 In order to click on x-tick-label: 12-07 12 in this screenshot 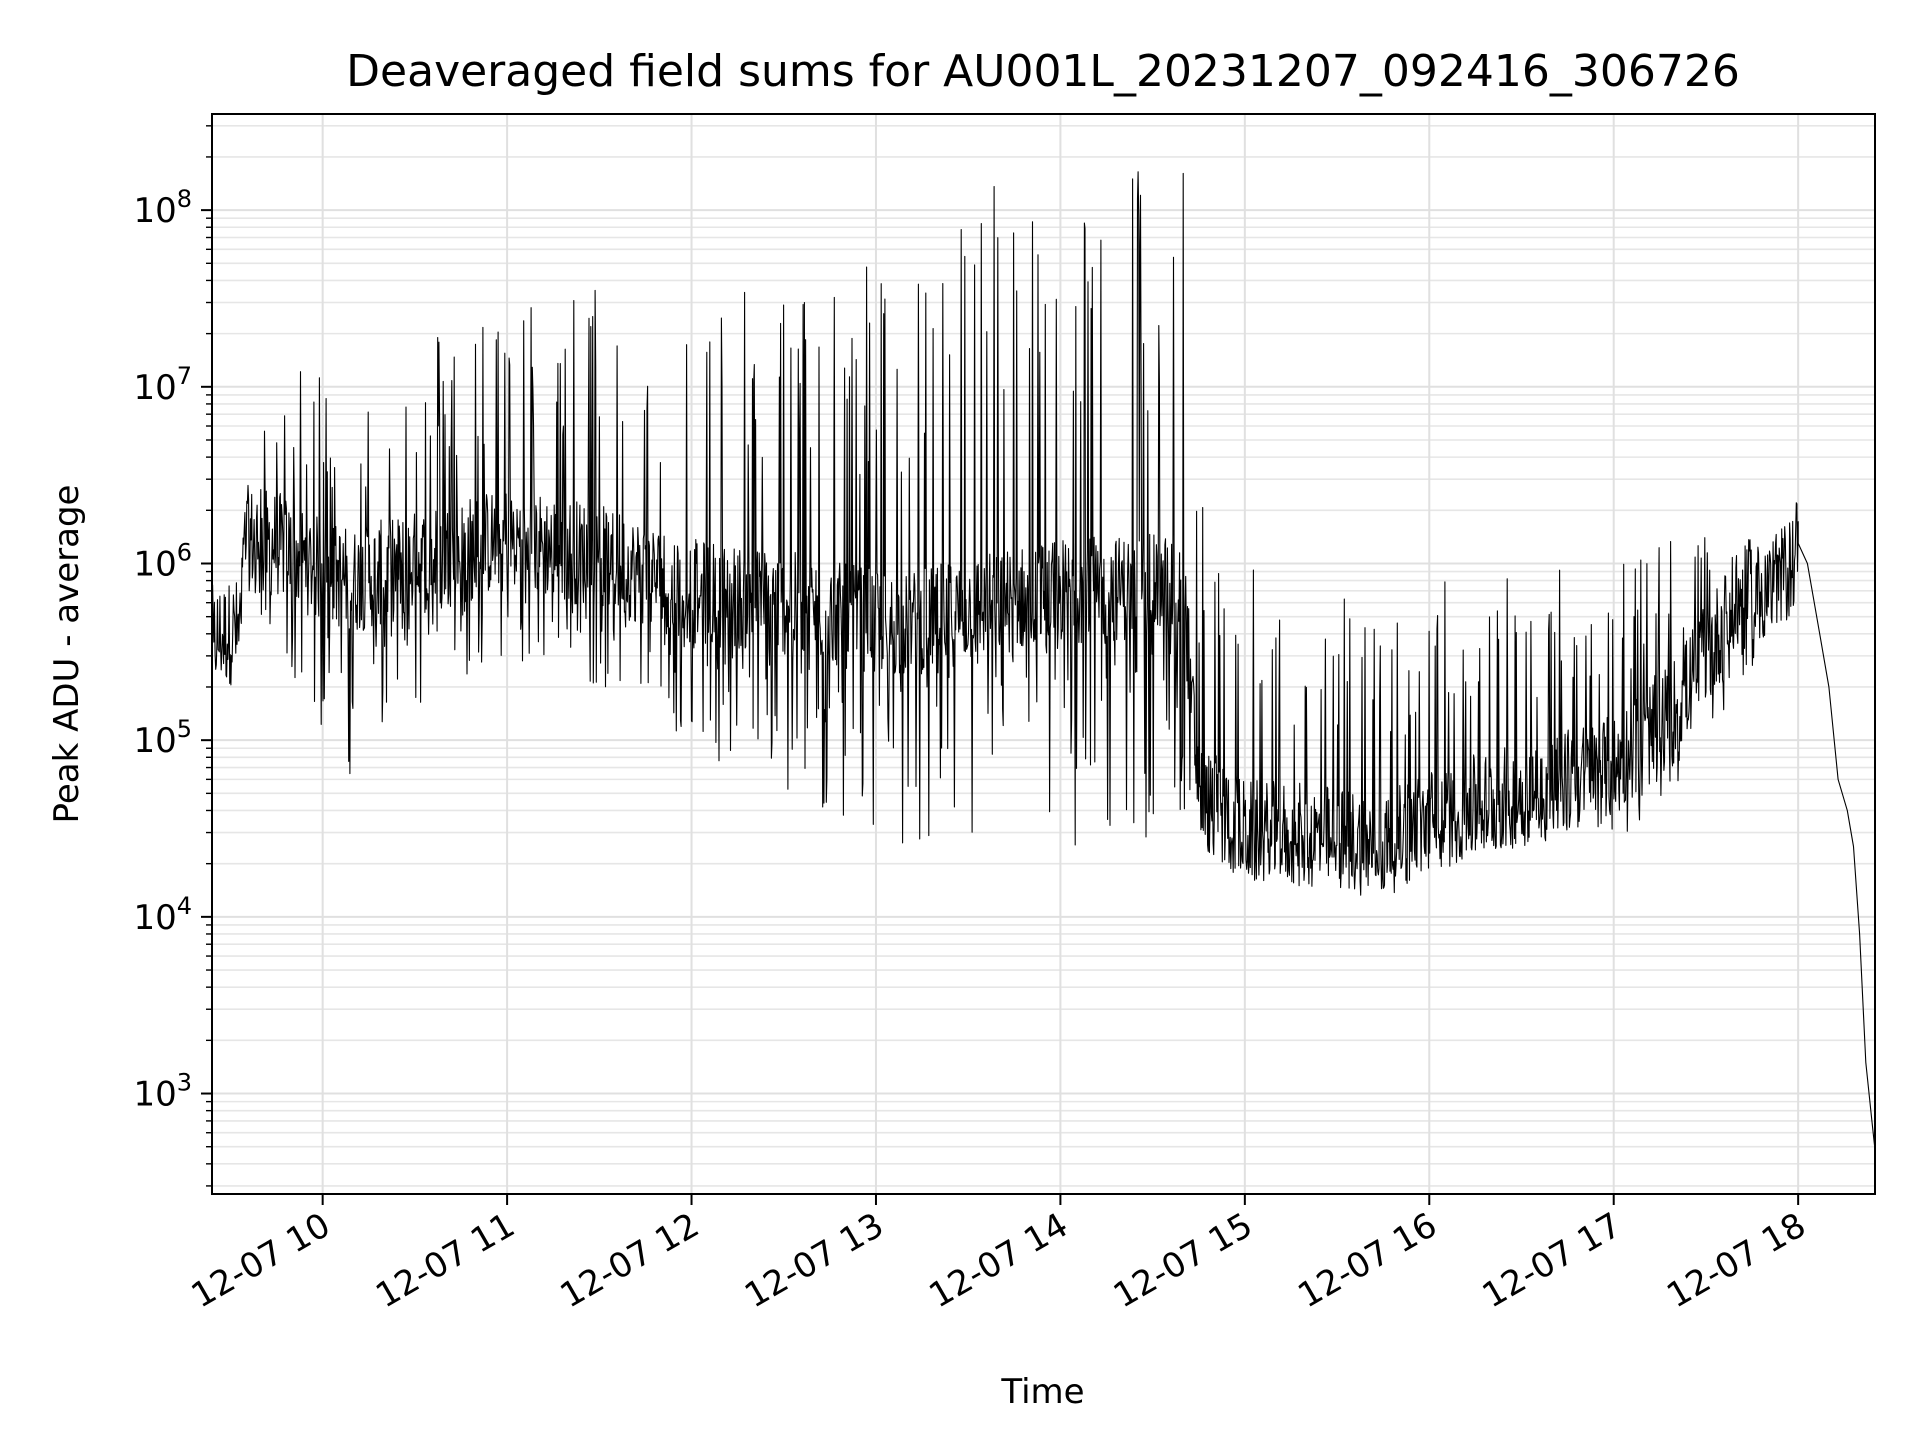, I will do `click(630, 1260)`.